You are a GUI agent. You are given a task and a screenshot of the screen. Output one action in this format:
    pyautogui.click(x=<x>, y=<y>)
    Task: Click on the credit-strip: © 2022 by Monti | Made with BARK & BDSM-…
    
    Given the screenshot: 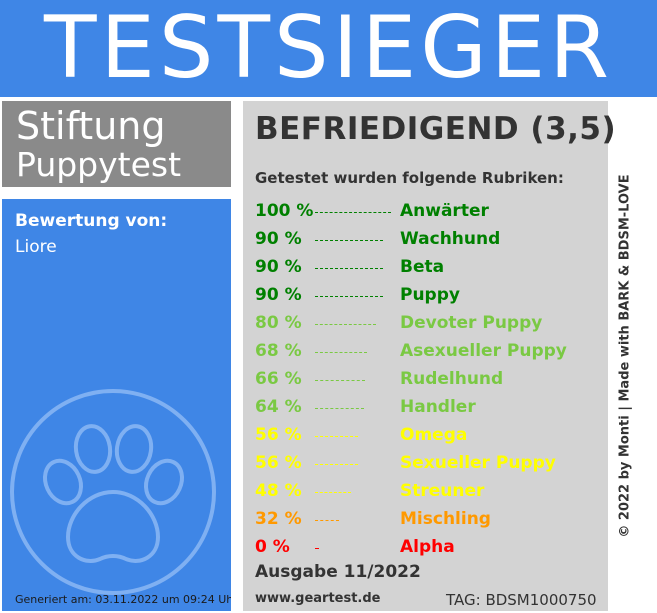 What is the action you would take?
    pyautogui.click(x=625, y=356)
    